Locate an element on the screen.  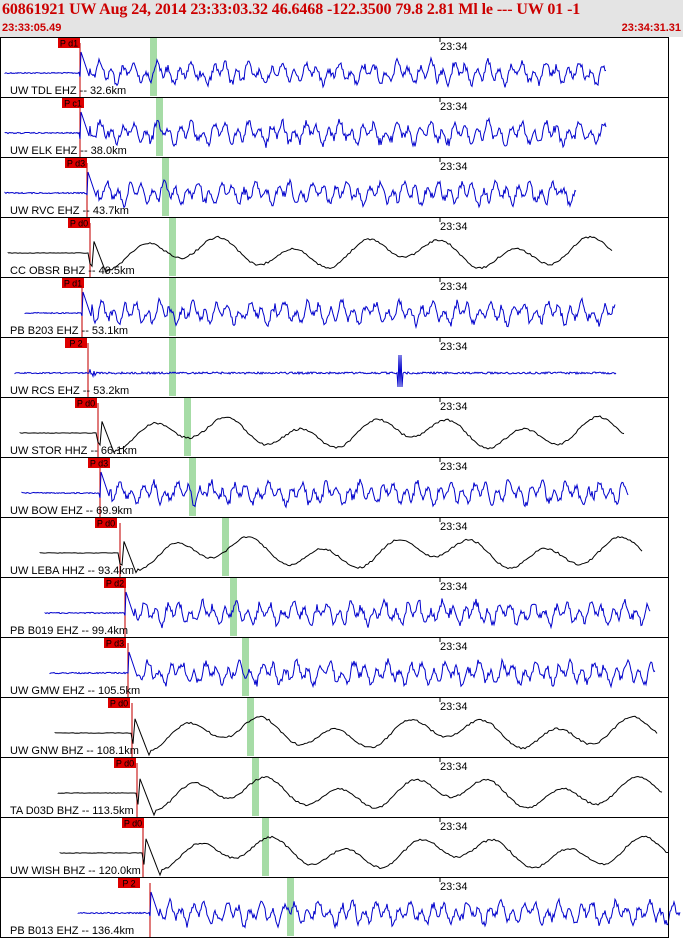
start-time-label: 23:33:05.49 is located at coordinates (32, 28).